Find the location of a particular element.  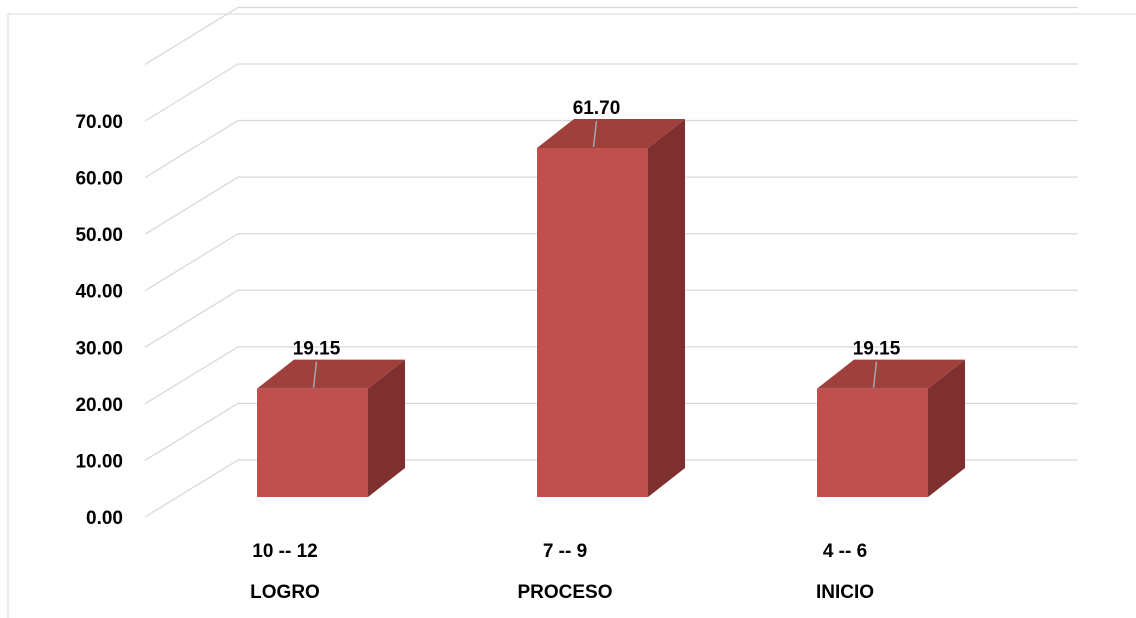

data-label: 61.70 is located at coordinates (597, 108).